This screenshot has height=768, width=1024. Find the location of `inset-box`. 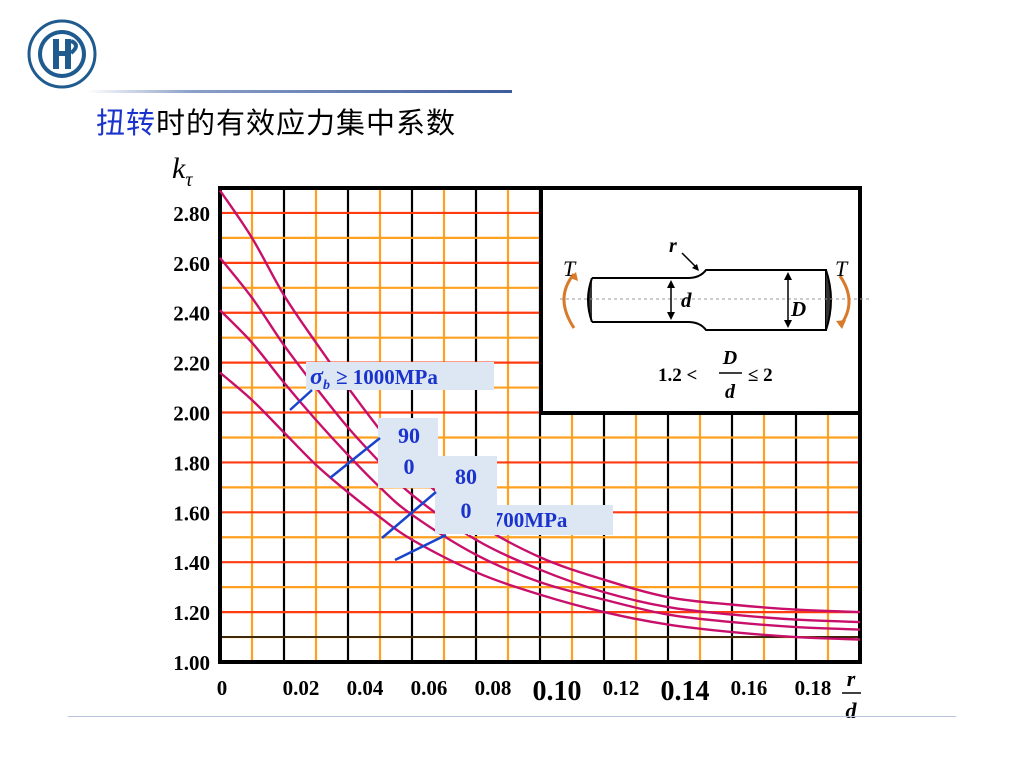

inset-box is located at coordinates (700, 300).